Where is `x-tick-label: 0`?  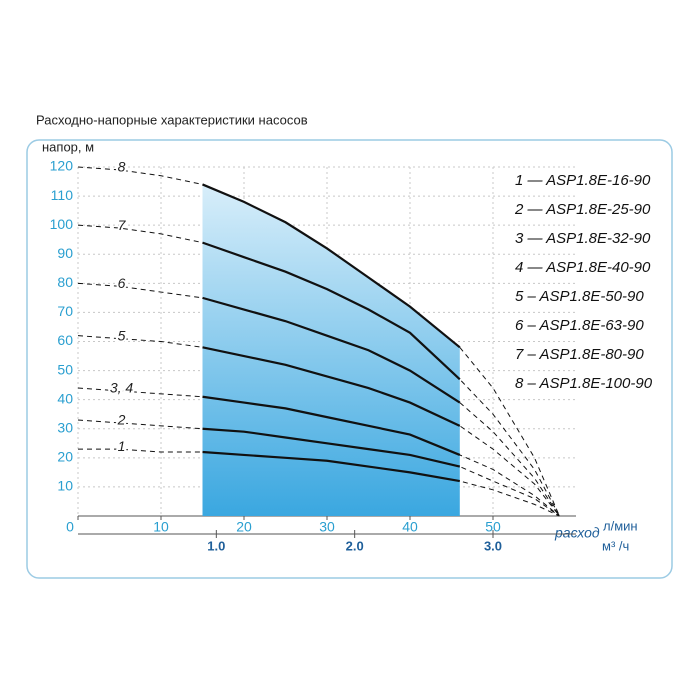
x-tick-label: 0 is located at coordinates (70, 527).